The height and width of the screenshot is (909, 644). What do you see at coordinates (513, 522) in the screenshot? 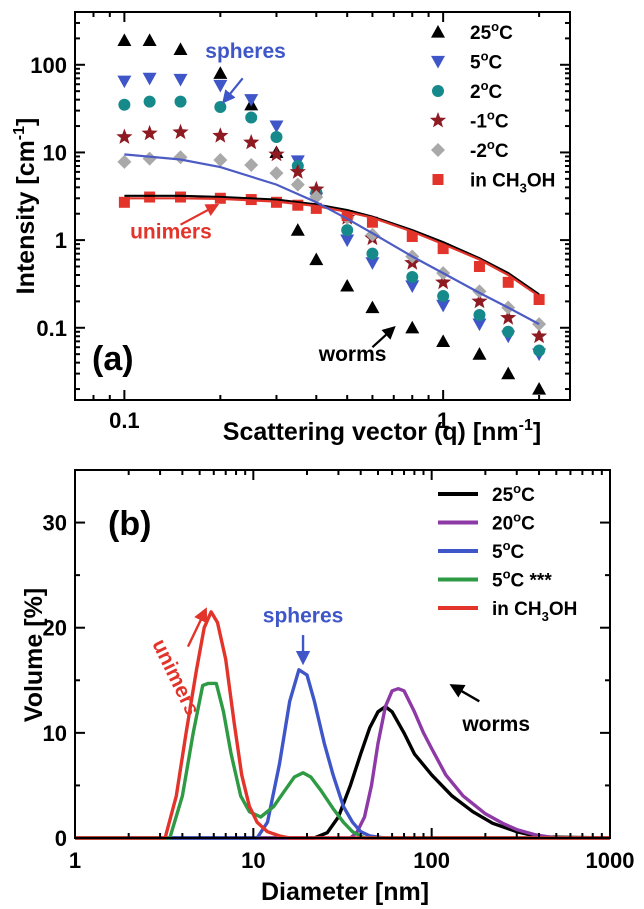
I see `legend-label-20-c: 20oC` at bounding box center [513, 522].